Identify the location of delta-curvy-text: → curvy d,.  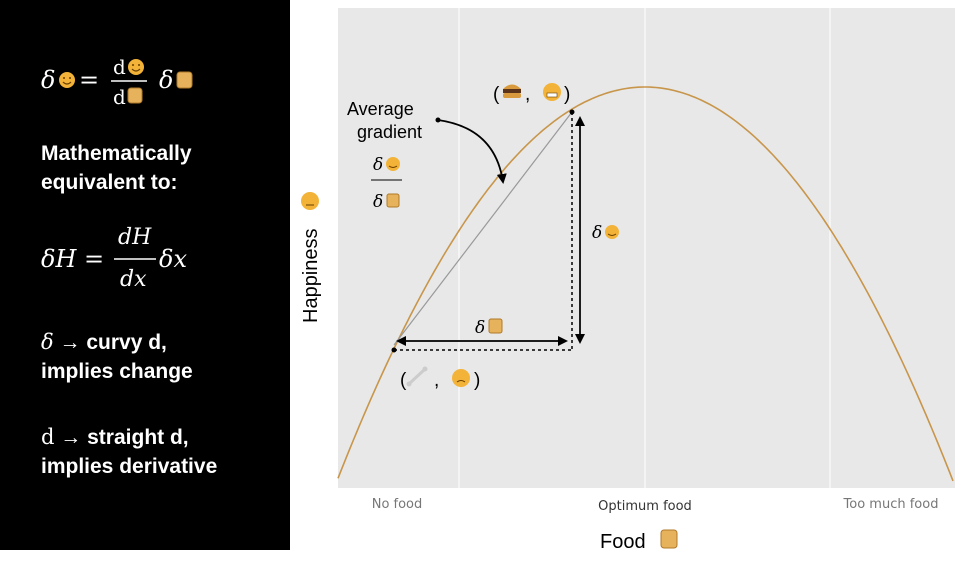
(113, 342).